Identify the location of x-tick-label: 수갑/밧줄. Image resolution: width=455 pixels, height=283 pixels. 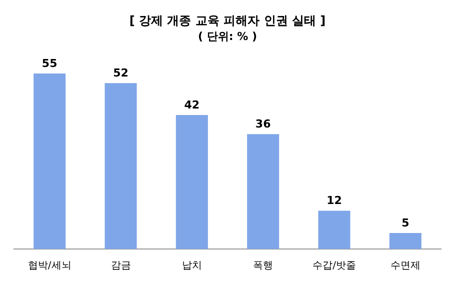
(334, 266).